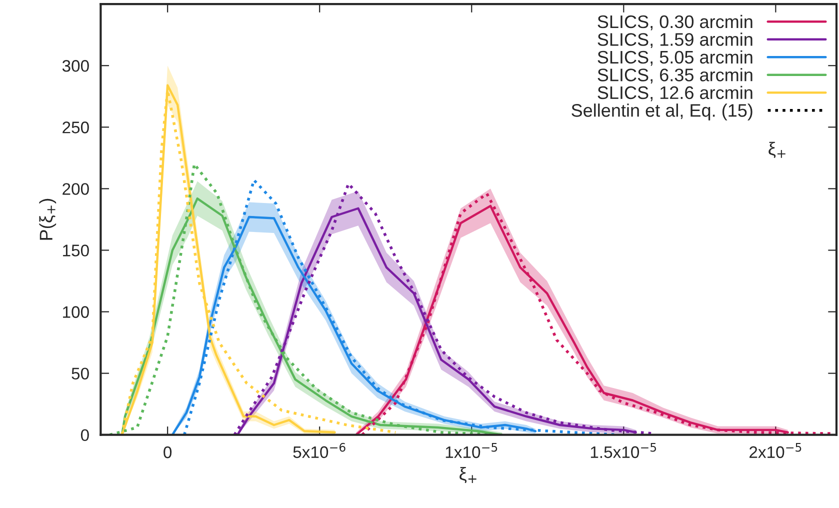  I want to click on y-axis-title: P(ξ$_{+}$), so click(47, 219).